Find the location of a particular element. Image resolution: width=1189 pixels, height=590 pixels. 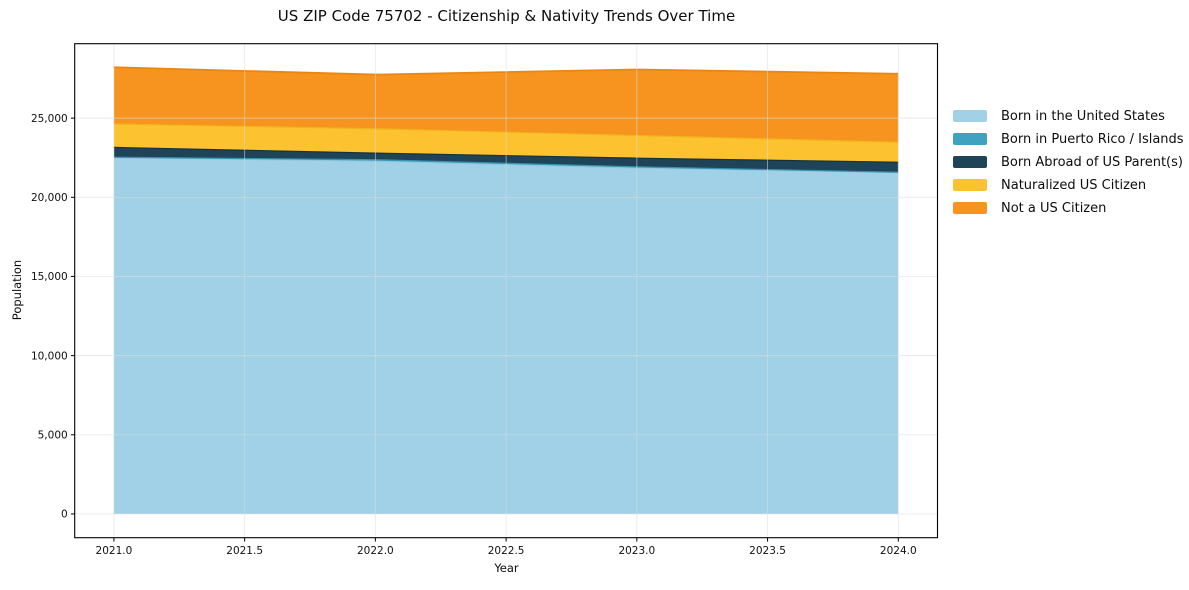

legend-swatch-born-in-puerto-rico-islands is located at coordinates (970, 139).